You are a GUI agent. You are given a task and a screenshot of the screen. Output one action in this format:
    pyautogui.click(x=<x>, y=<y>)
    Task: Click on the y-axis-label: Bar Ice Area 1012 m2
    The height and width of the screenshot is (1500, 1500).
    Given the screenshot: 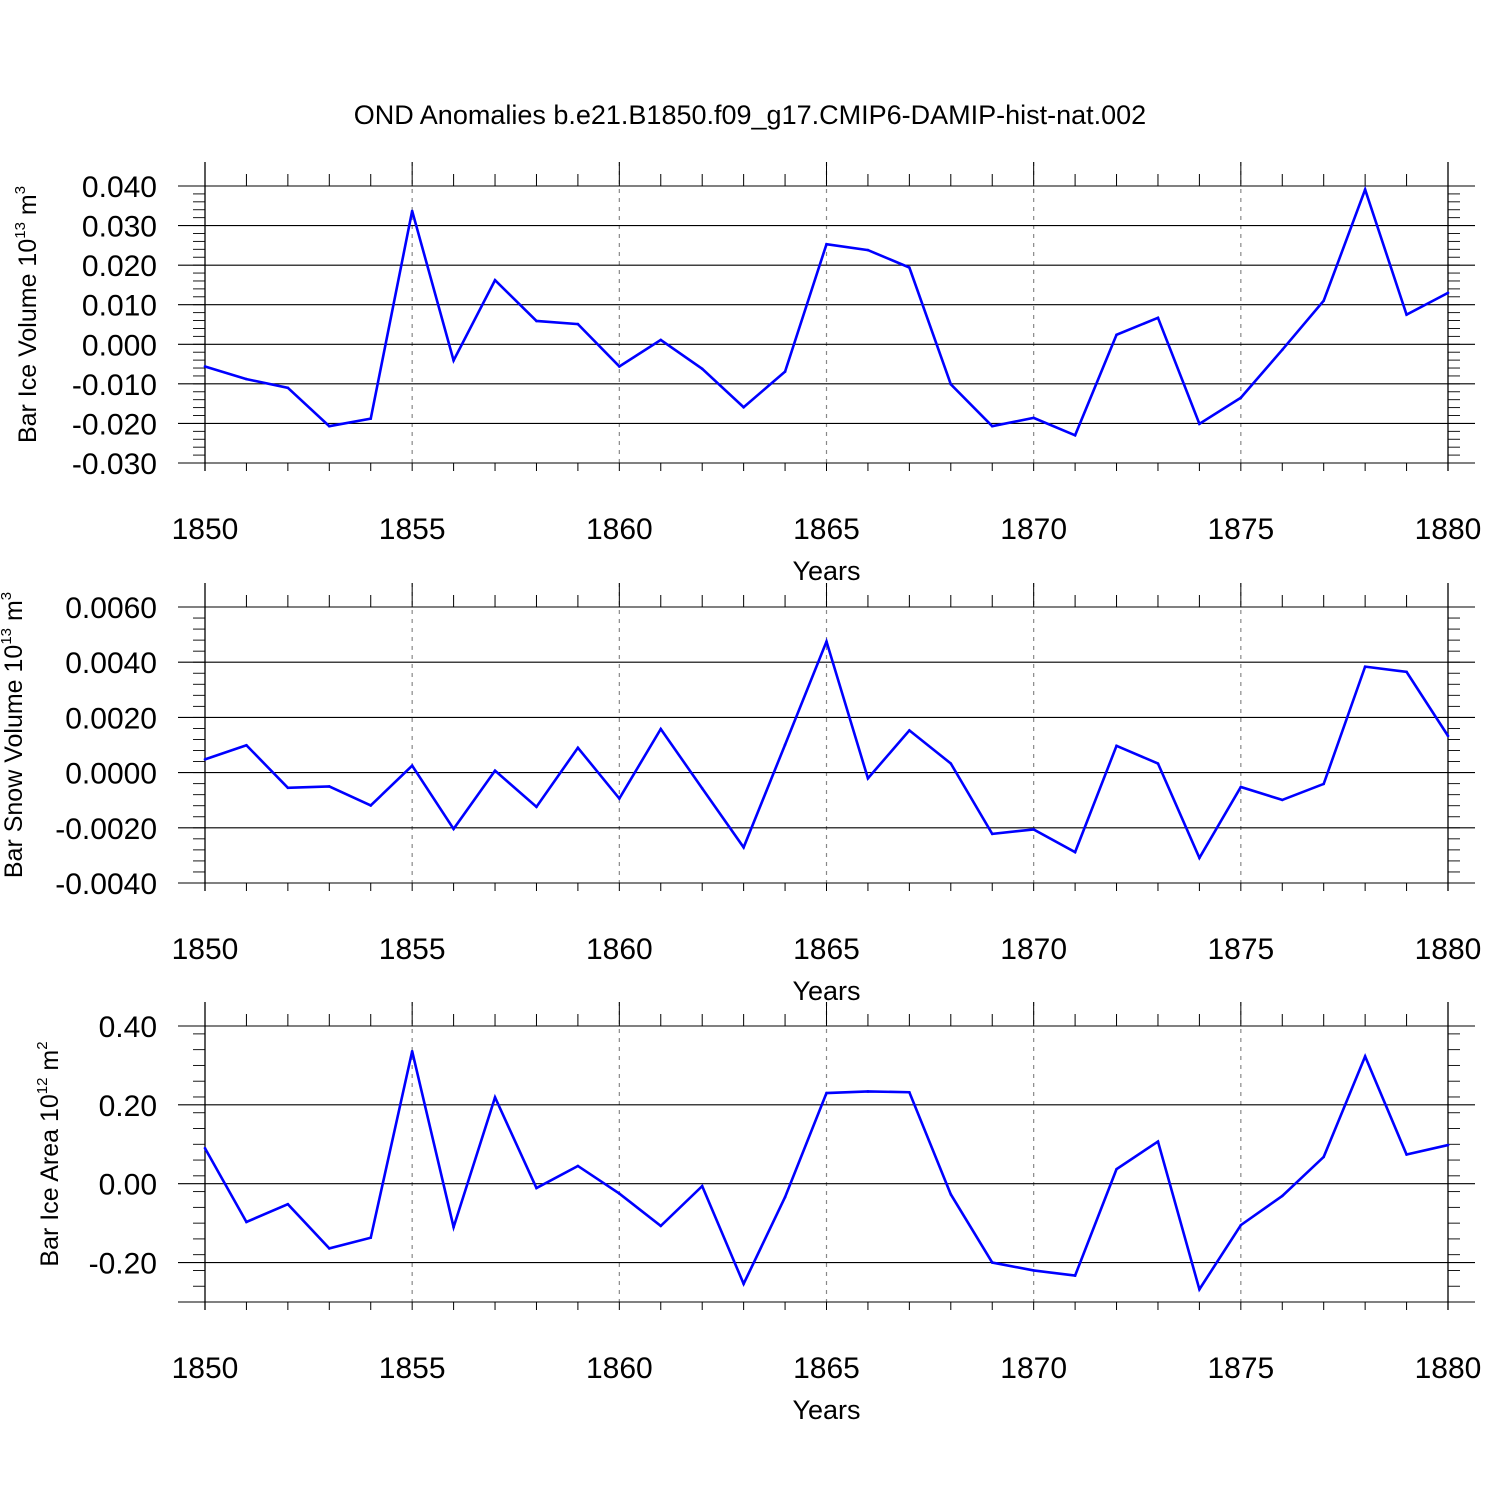 What is the action you would take?
    pyautogui.click(x=49, y=1153)
    